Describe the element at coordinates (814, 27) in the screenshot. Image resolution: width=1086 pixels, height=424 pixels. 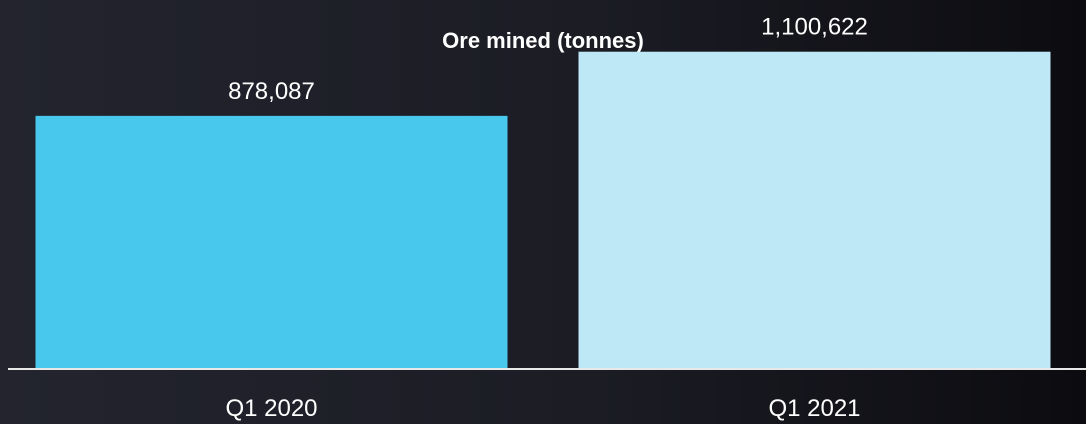
I see `data-label: 1,100,622` at that location.